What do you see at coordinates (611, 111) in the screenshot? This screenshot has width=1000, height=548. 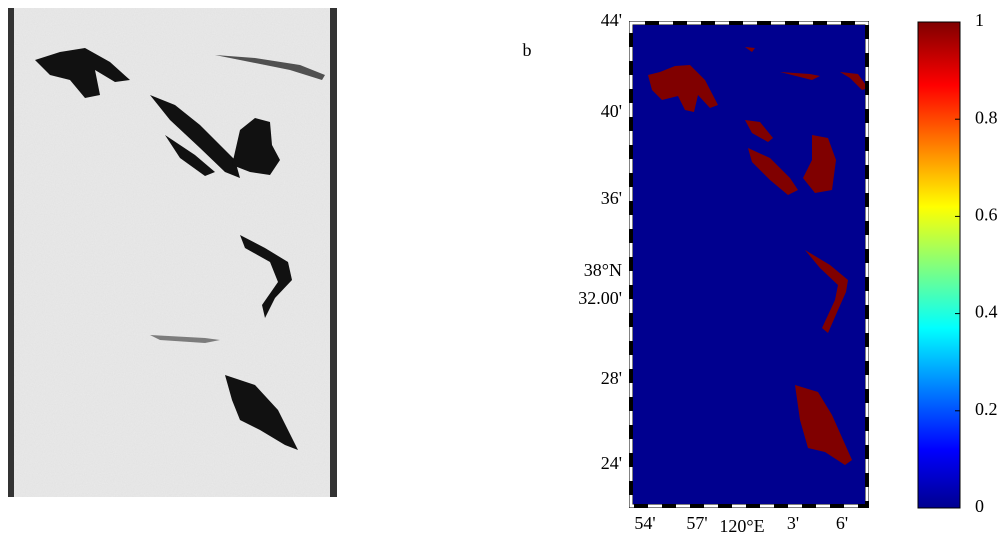 I see `y-axis-label: 40'` at bounding box center [611, 111].